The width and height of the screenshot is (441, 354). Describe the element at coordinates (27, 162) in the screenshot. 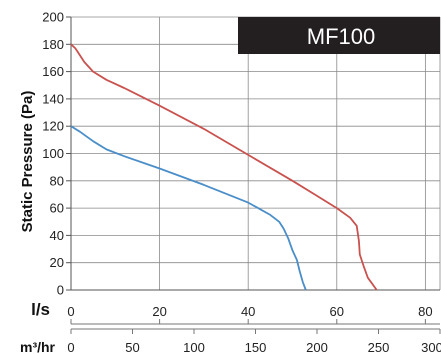

I see `y-axis-label: Static Pressure (Pa)` at that location.